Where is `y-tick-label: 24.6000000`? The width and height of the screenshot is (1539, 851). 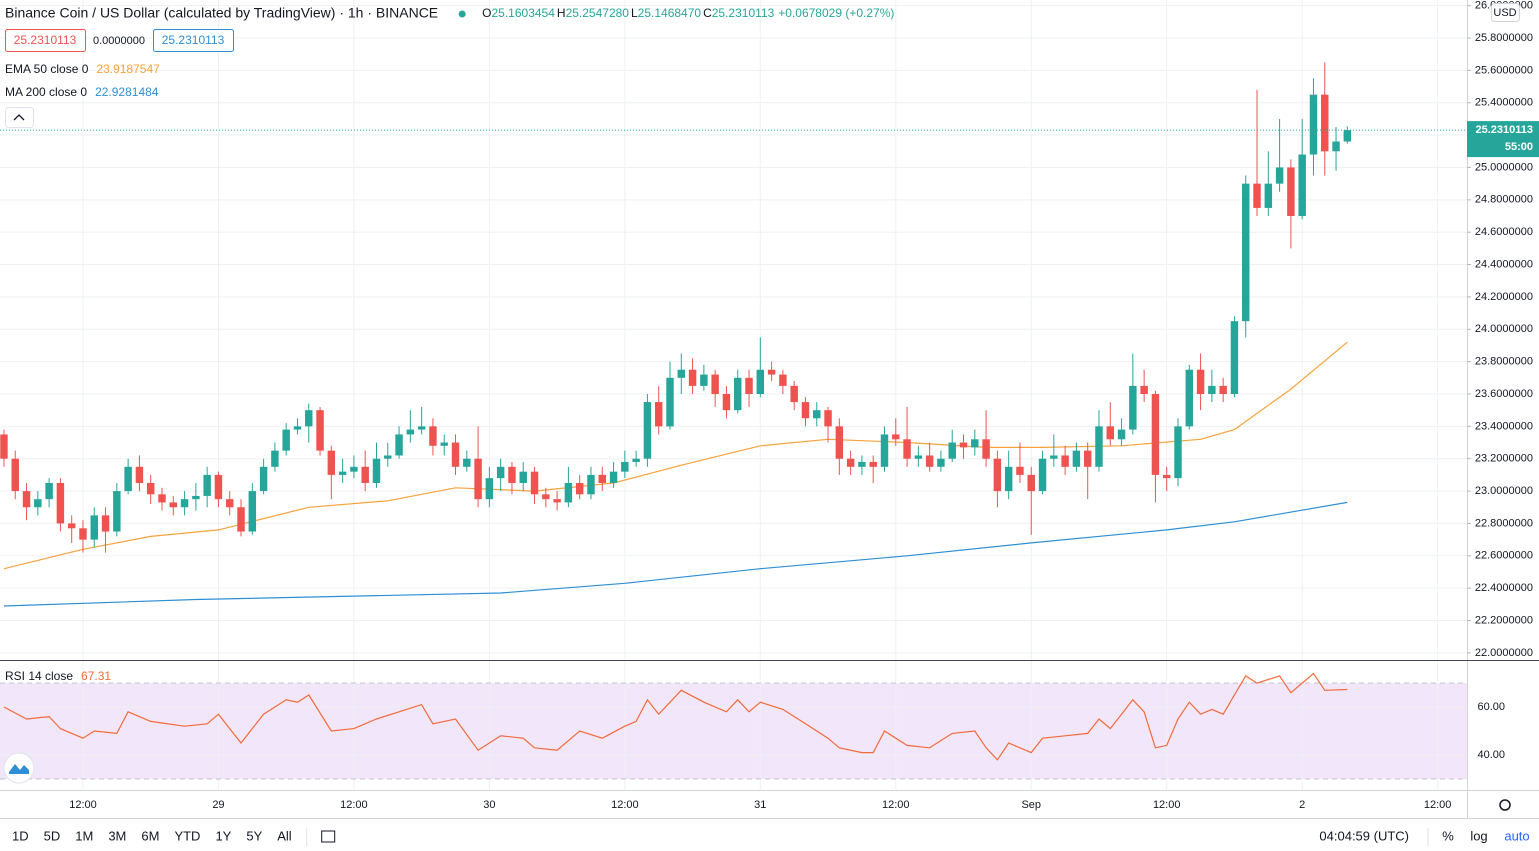 y-tick-label: 24.6000000 is located at coordinates (1504, 232).